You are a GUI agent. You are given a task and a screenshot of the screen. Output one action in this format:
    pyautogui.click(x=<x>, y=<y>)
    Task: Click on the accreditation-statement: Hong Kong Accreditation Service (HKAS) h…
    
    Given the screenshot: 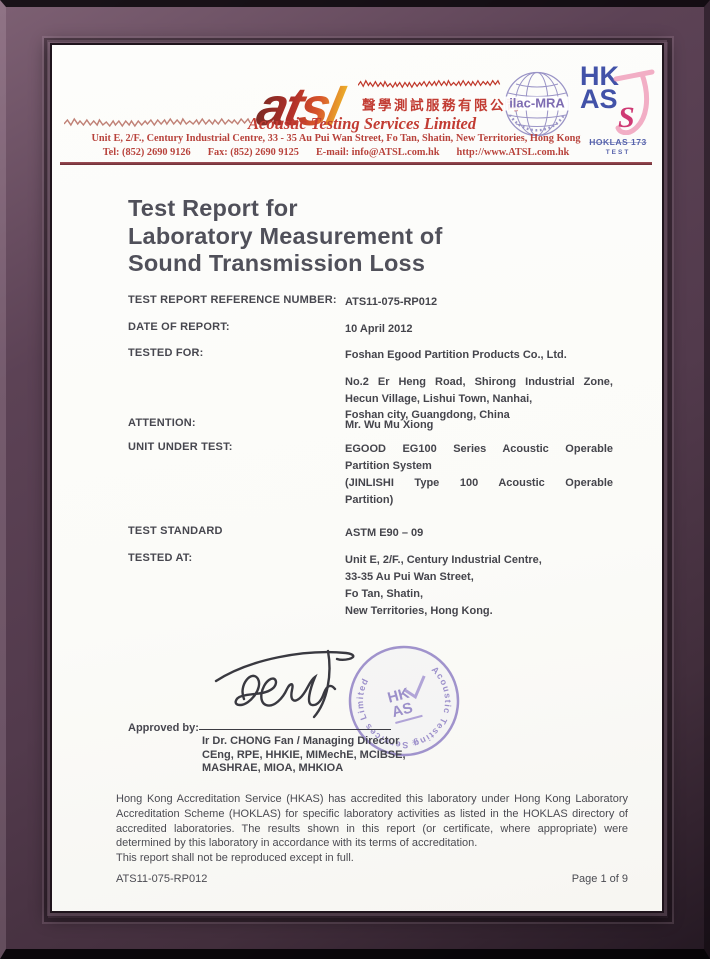 What is the action you would take?
    pyautogui.click(x=372, y=821)
    